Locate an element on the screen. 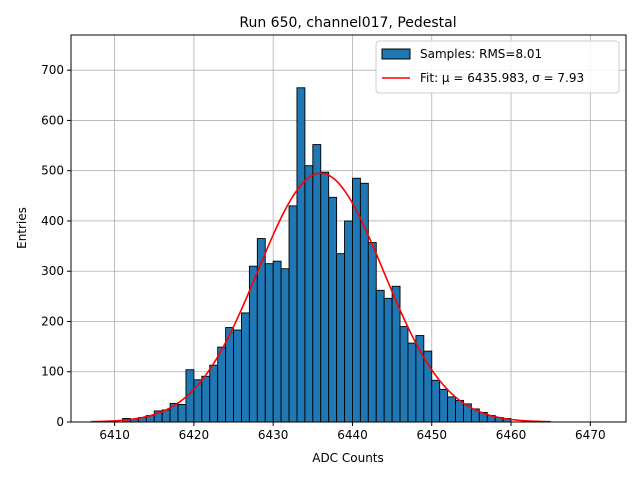  x-axis-ticks: 6410 6420 6430 6440 6450 6460 6470 is located at coordinates (352, 432).